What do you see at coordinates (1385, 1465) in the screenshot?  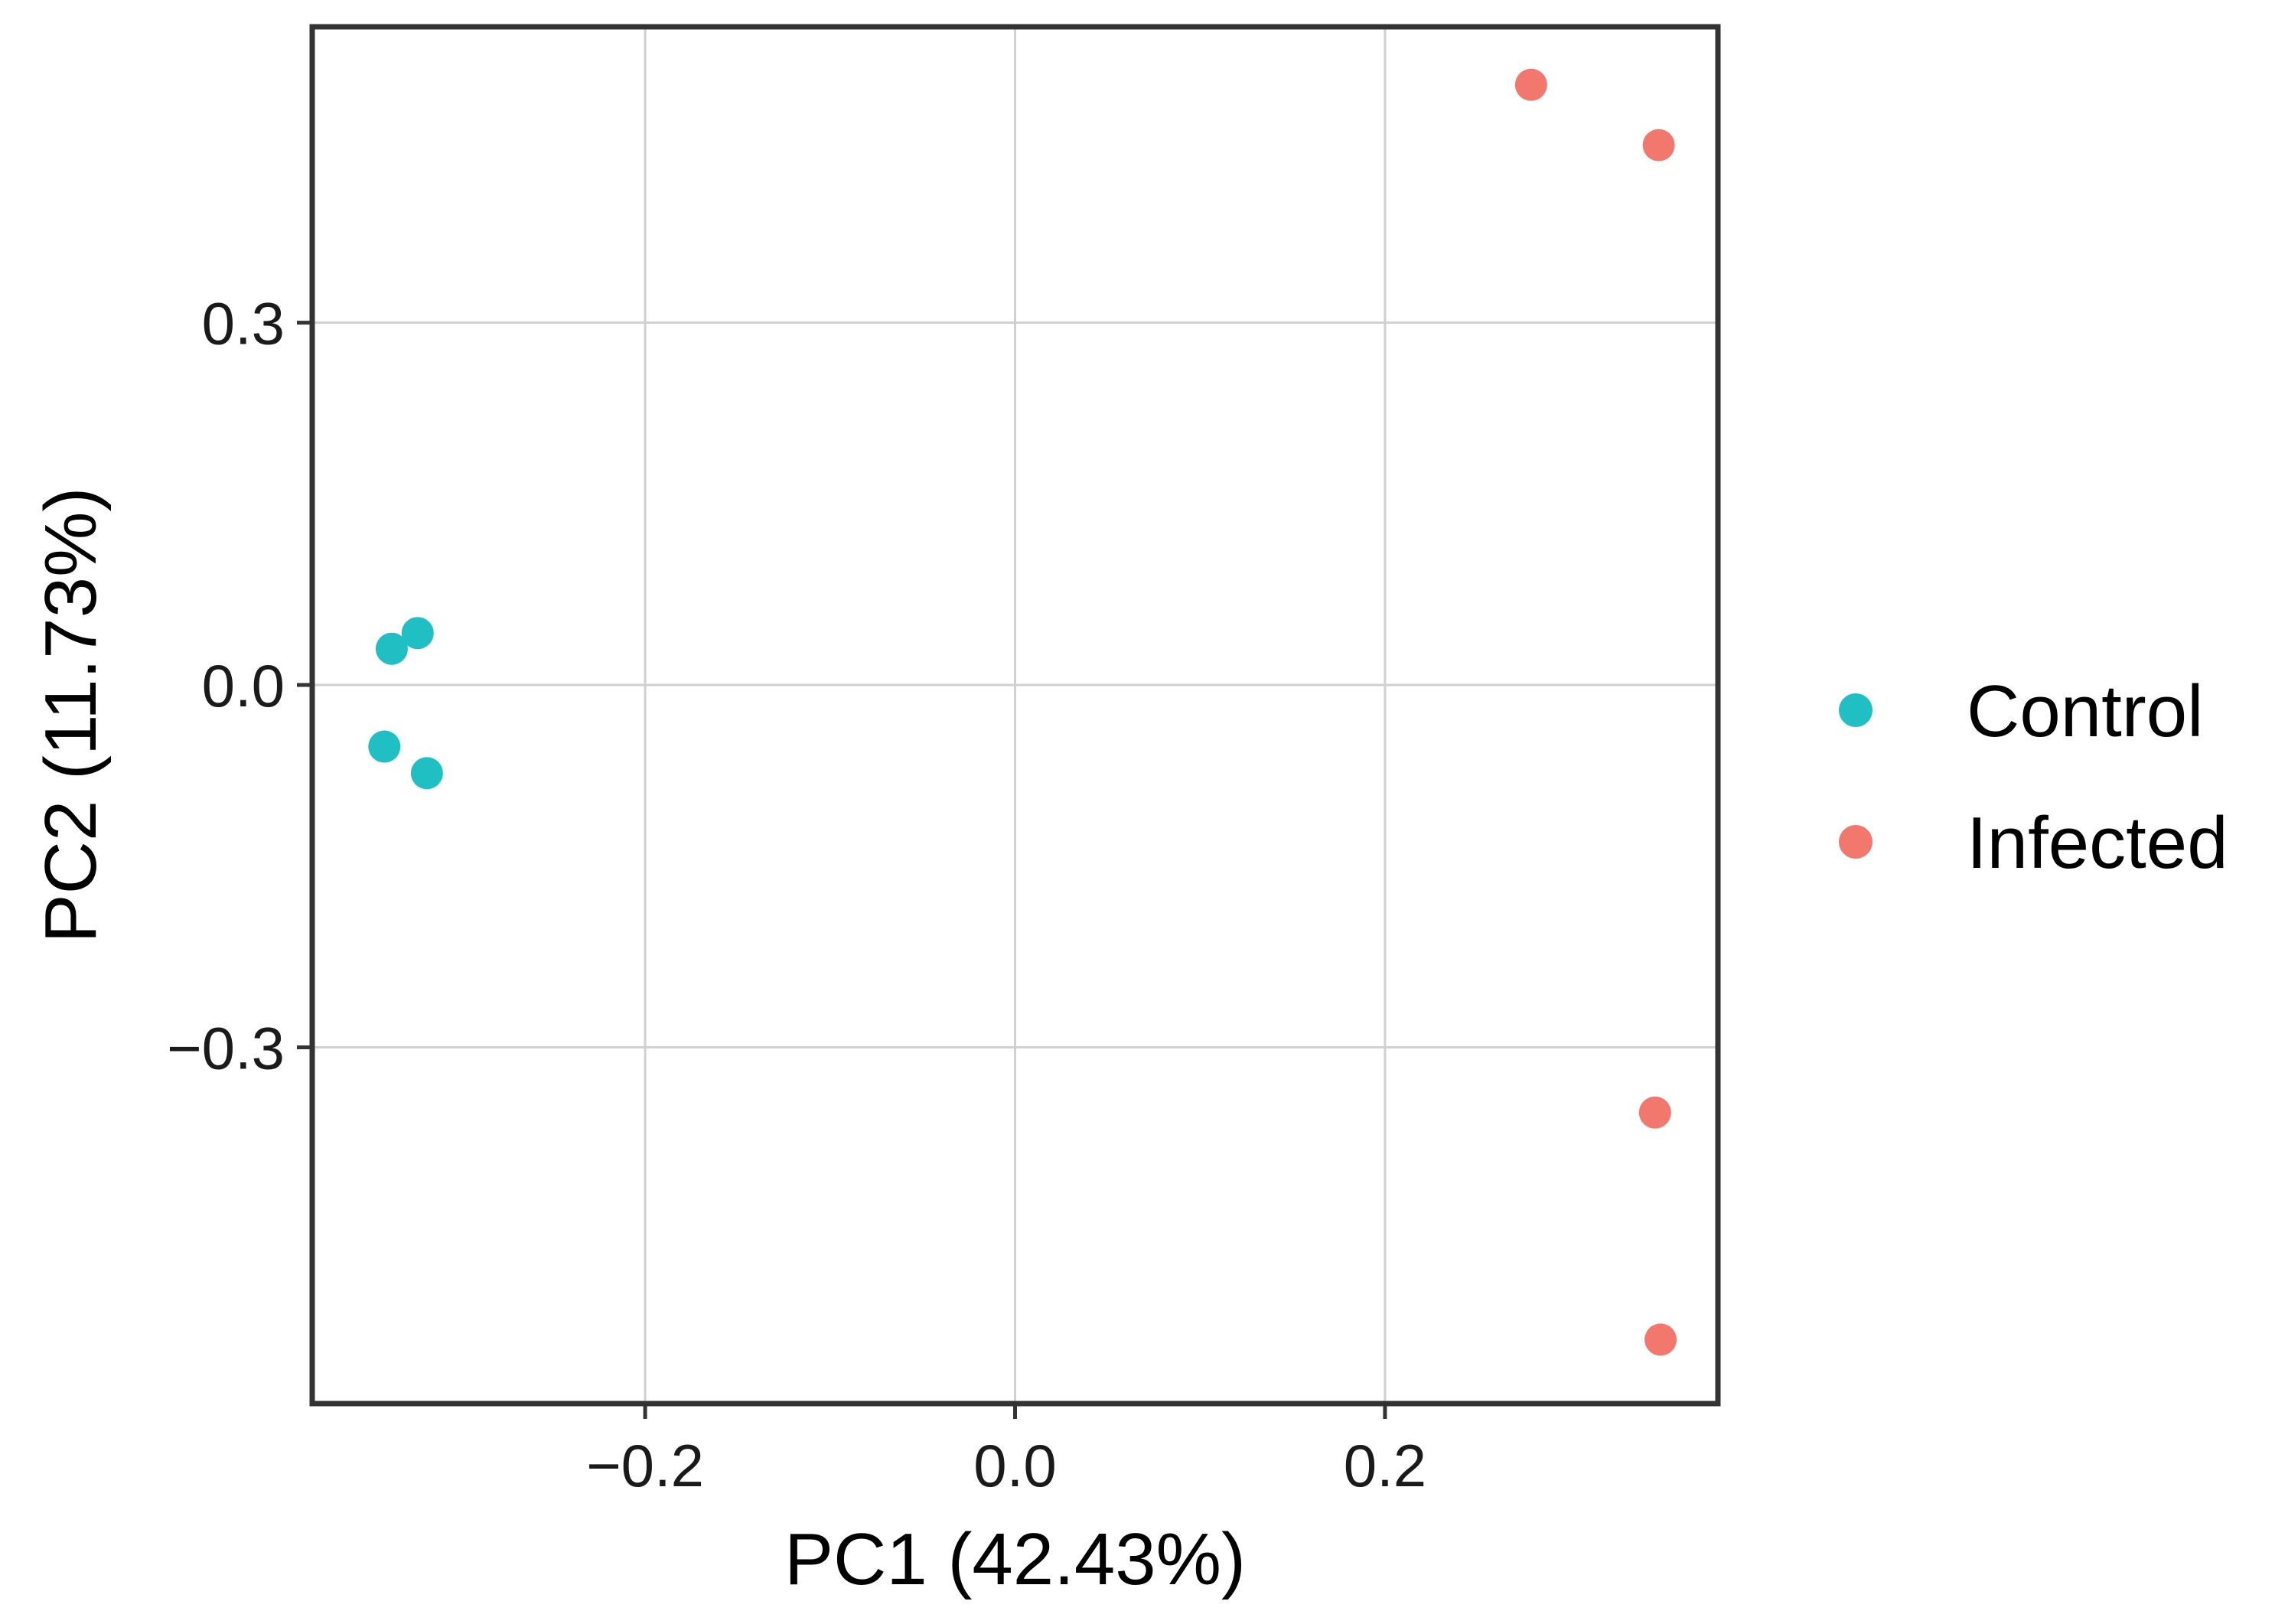 I see `x-tick-label: 0.2` at bounding box center [1385, 1465].